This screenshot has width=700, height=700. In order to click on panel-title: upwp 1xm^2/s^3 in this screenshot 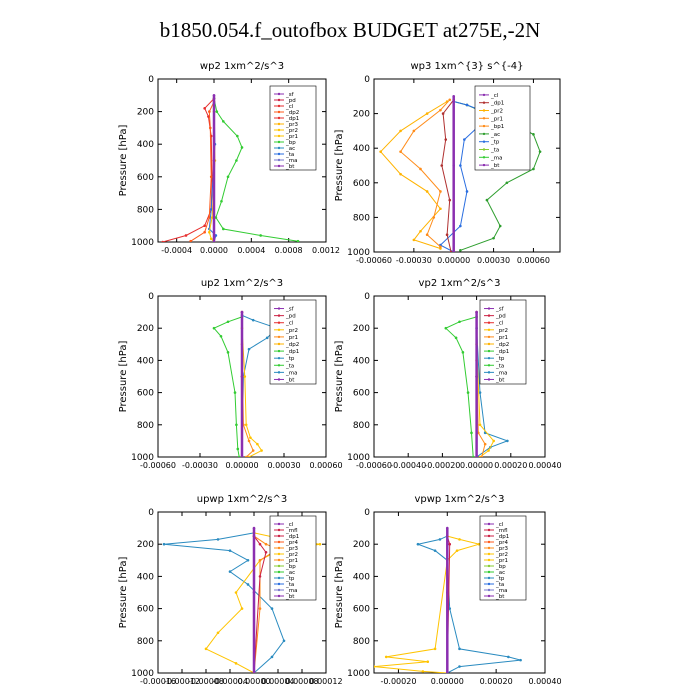, I will do `click(242, 499)`.